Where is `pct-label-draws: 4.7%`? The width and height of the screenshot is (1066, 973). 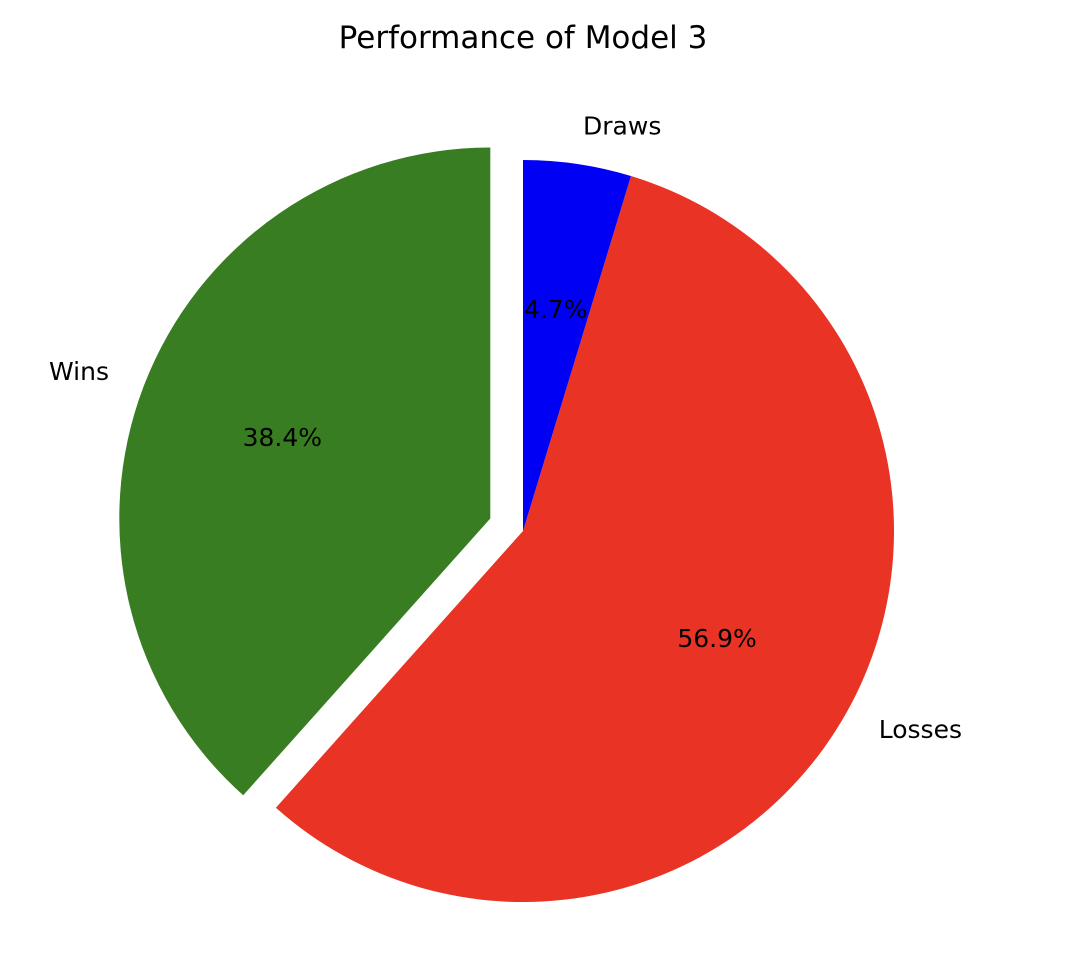
pct-label-draws: 4.7% is located at coordinates (556, 309).